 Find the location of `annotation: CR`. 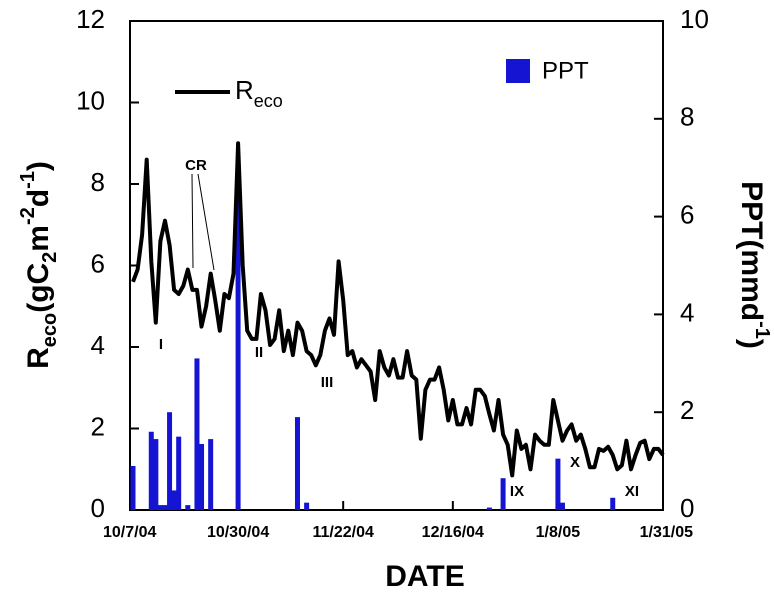

annotation: CR is located at coordinates (196, 165).